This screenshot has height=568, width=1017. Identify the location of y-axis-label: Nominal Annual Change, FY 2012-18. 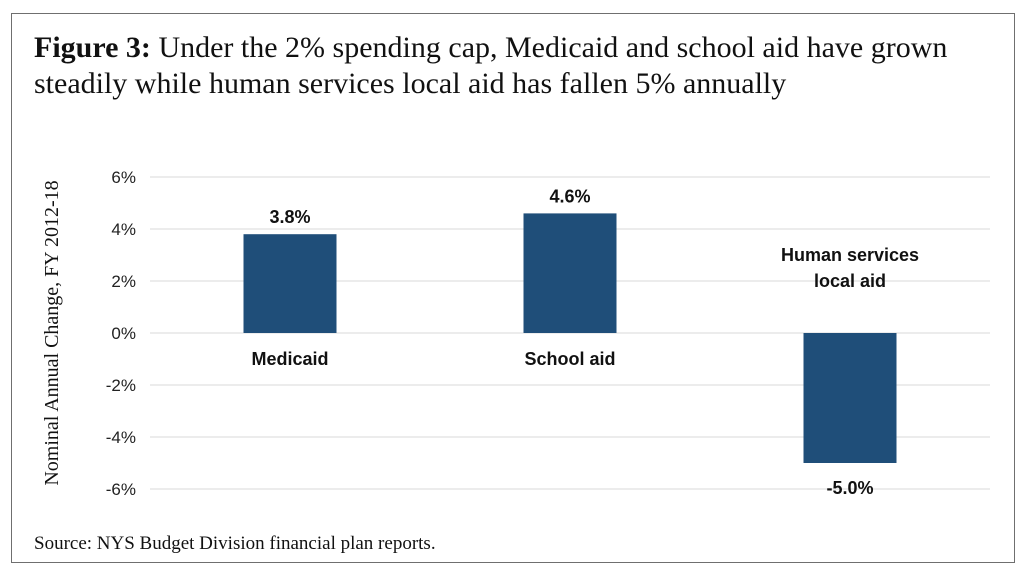
(52, 332).